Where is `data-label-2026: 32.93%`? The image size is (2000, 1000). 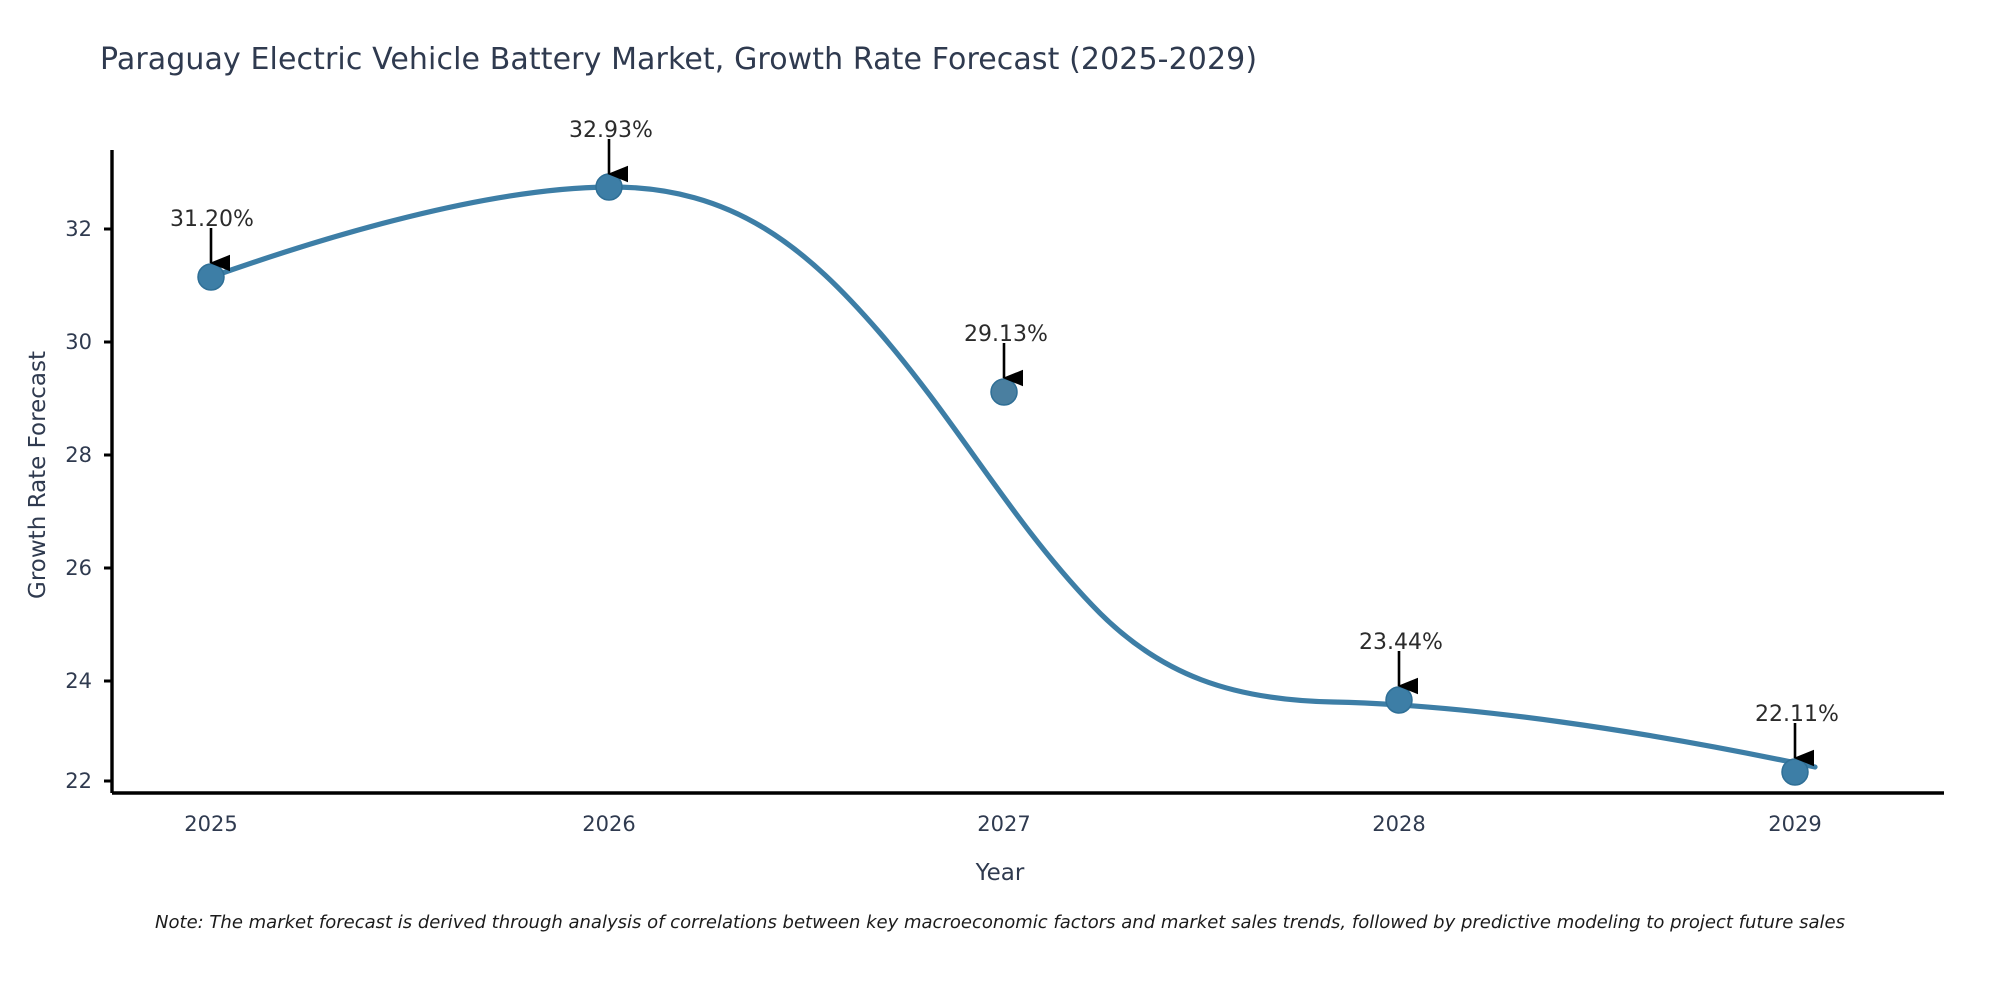 data-label-2026: 32.93% is located at coordinates (611, 130).